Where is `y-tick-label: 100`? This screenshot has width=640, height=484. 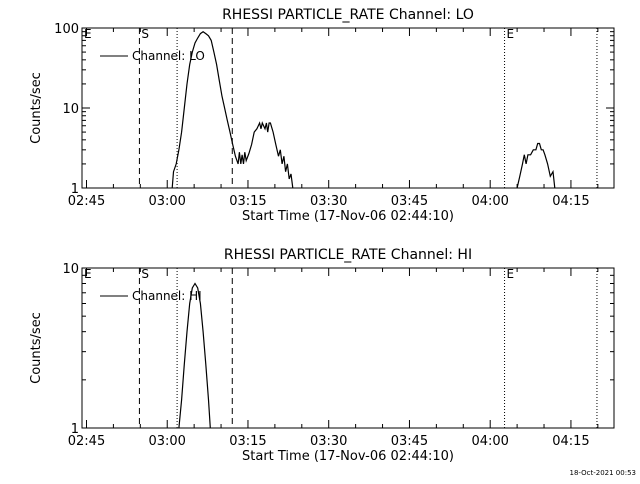
y-tick-label: 100 is located at coordinates (66, 29).